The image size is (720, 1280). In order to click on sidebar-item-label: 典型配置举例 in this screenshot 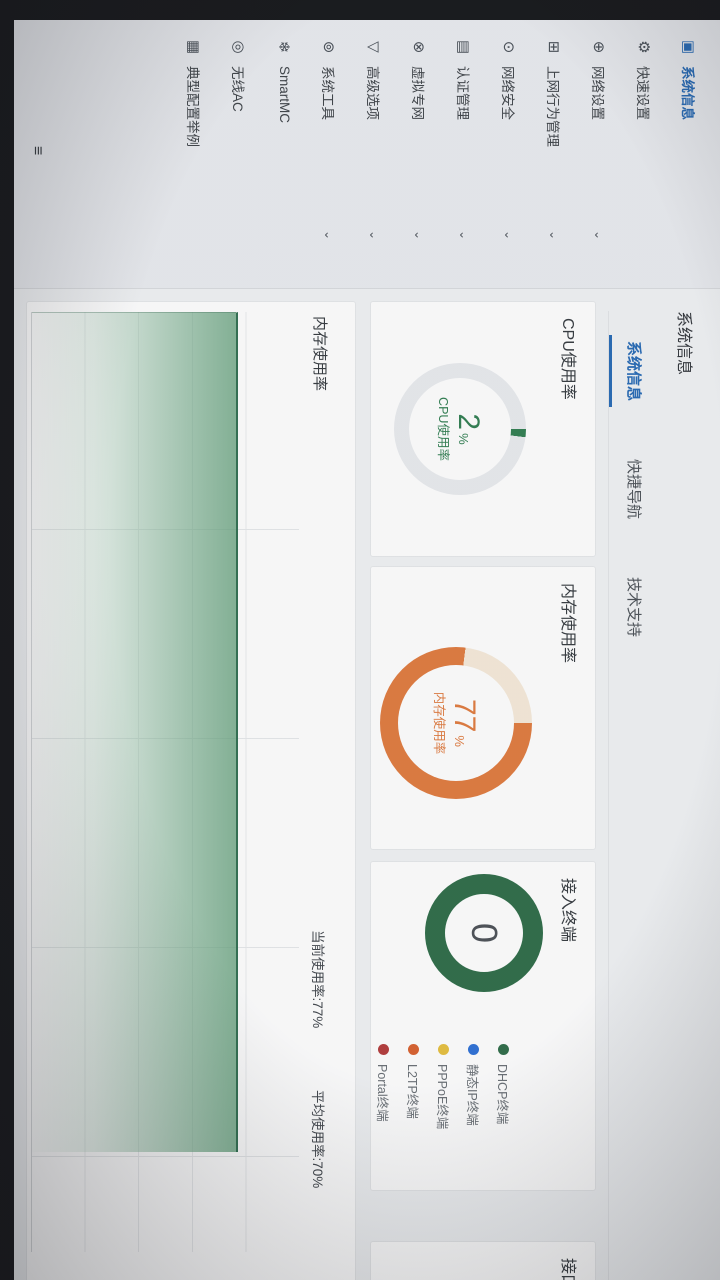, I will do `click(193, 106)`.